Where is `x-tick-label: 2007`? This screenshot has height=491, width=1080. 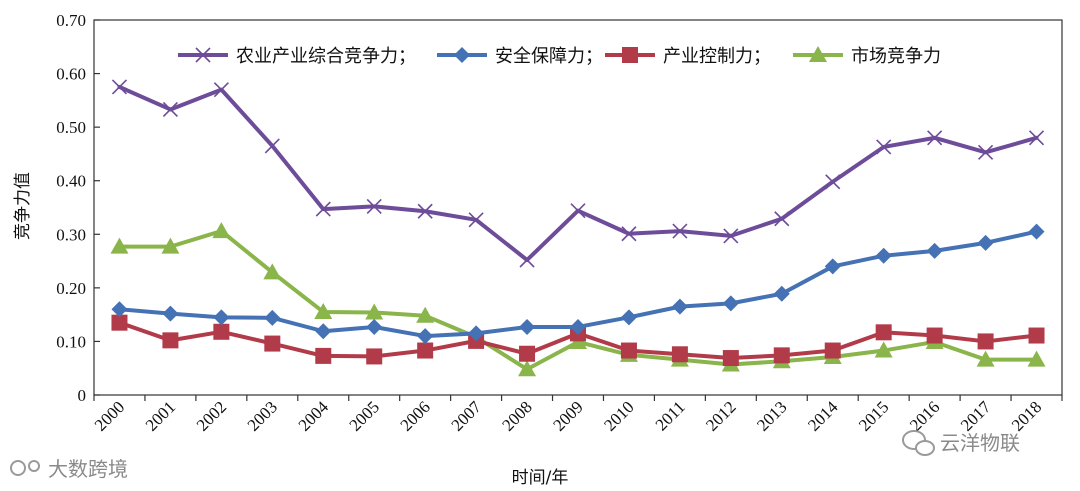 x-tick-label: 2007 is located at coordinates (466, 416).